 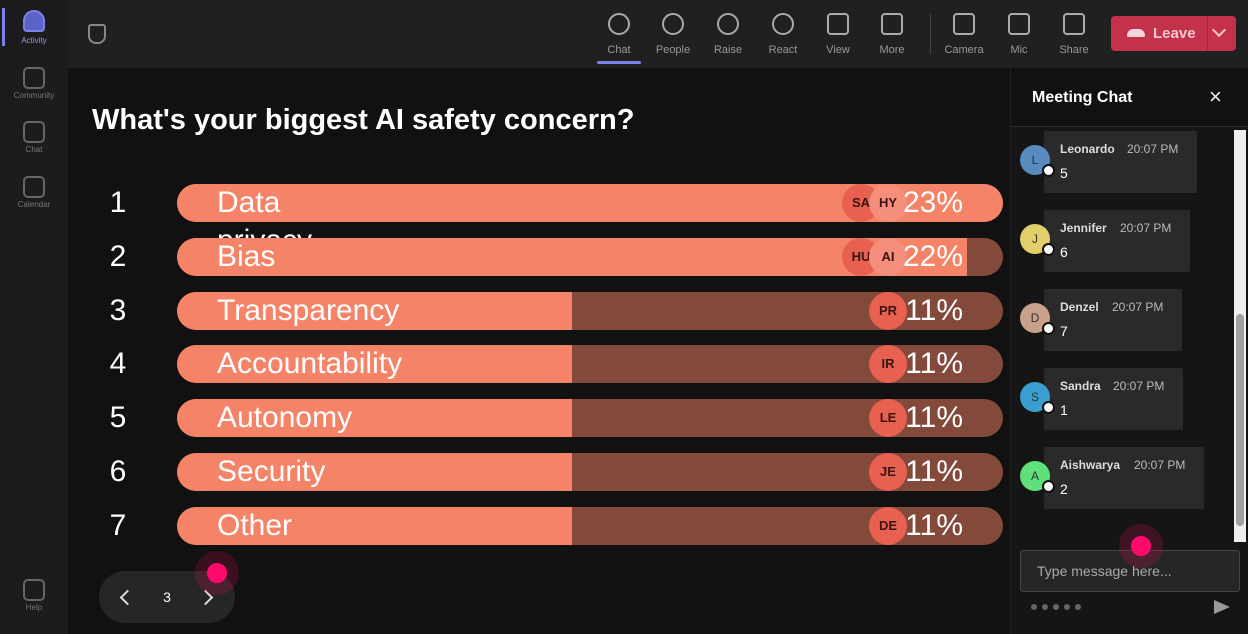 I want to click on toolbar-label: React, so click(x=783, y=50).